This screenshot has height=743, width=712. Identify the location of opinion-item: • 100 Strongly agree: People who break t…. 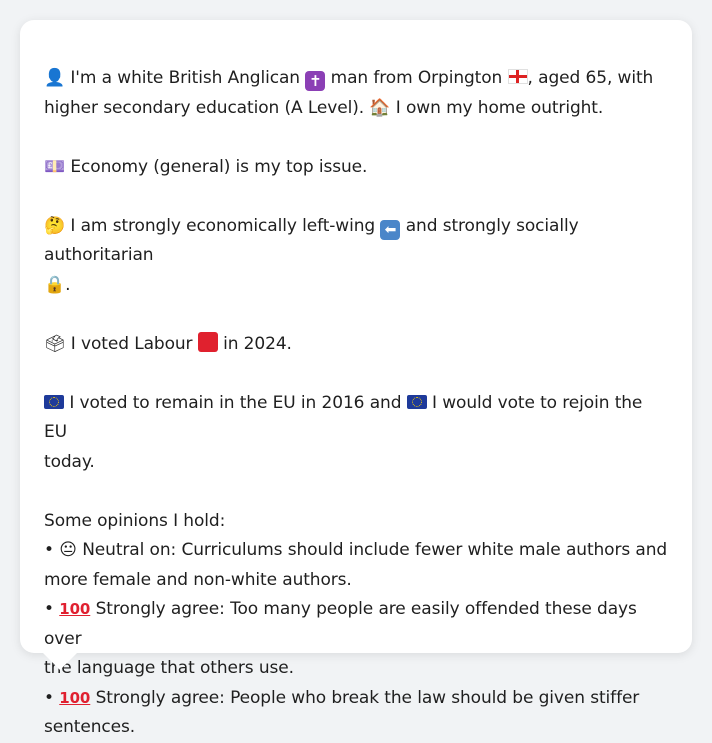
(356, 713).